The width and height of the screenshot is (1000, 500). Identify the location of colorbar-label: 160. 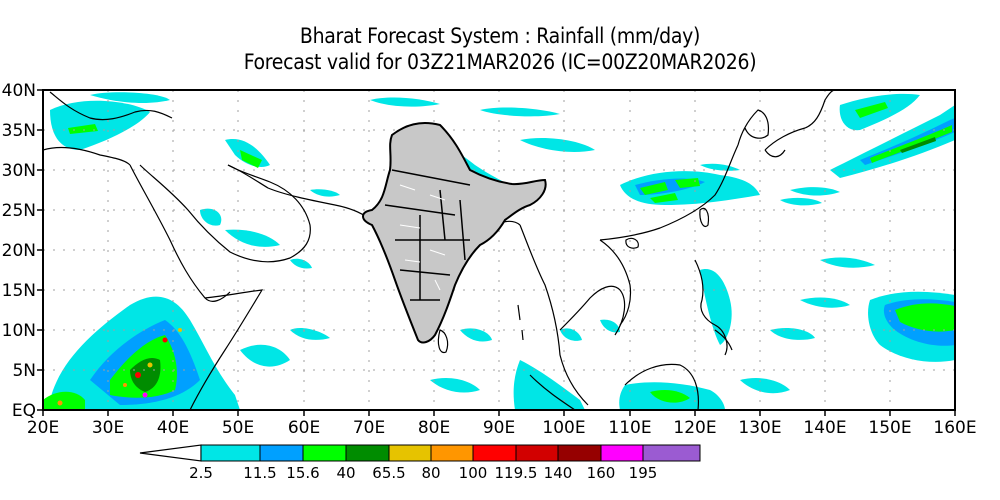
(601, 473).